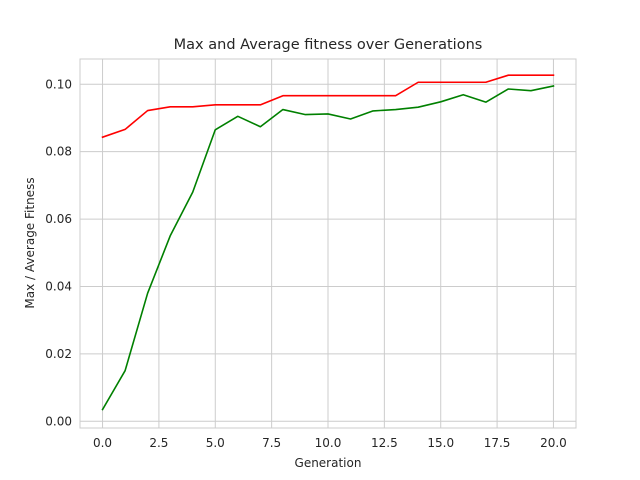  I want to click on y-tick-label: 0.02, so click(58, 354).